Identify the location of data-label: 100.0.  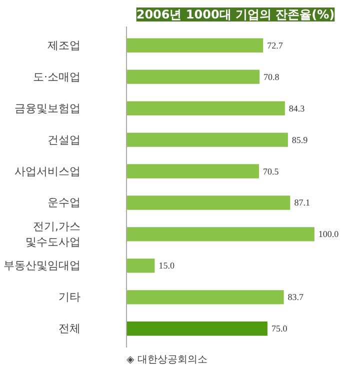
(329, 234).